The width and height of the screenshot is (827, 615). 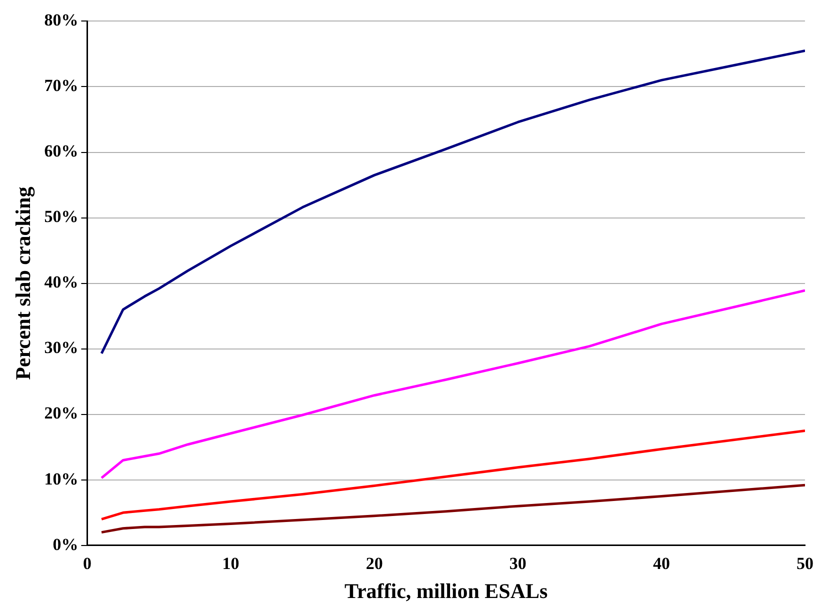 I want to click on y-tick-label: 40%, so click(x=61, y=282).